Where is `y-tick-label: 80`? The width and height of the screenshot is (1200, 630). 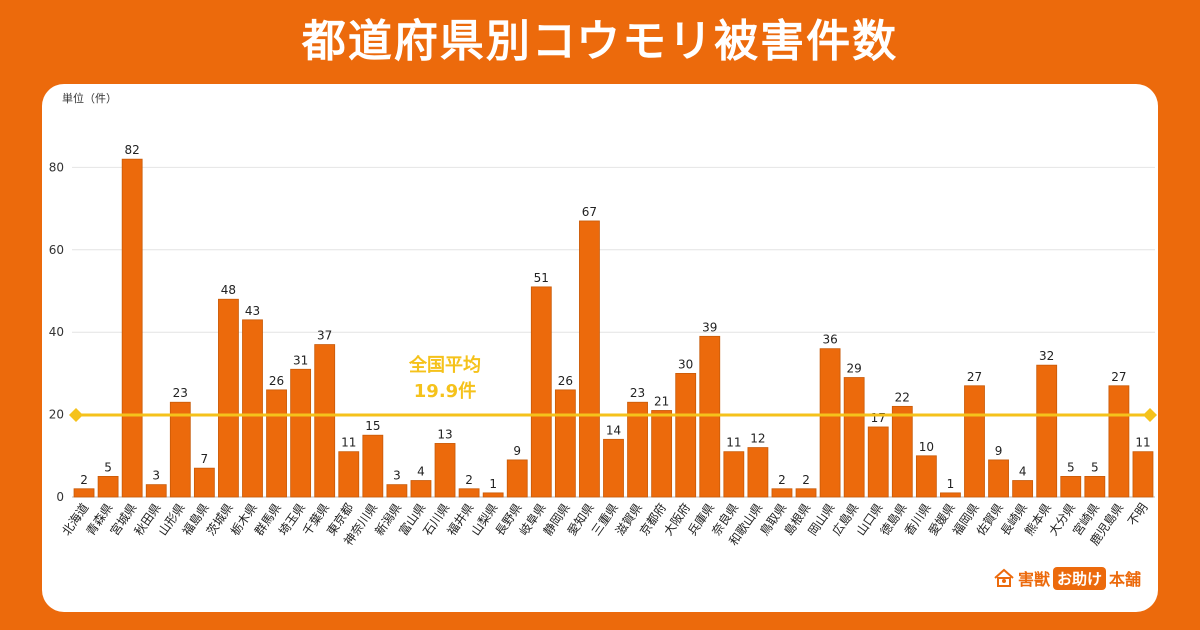
y-tick-label: 80 is located at coordinates (56, 167).